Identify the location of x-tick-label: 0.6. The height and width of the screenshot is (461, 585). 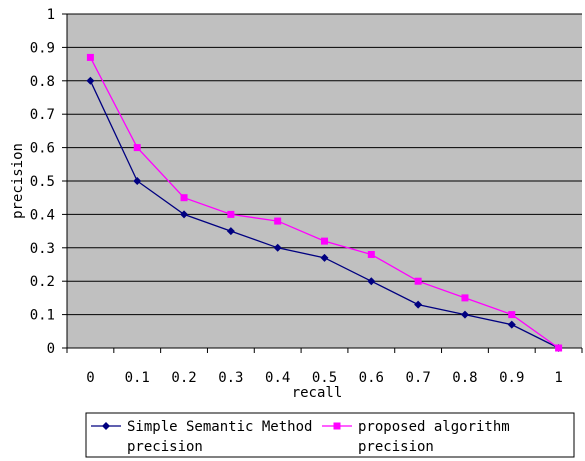
(371, 378).